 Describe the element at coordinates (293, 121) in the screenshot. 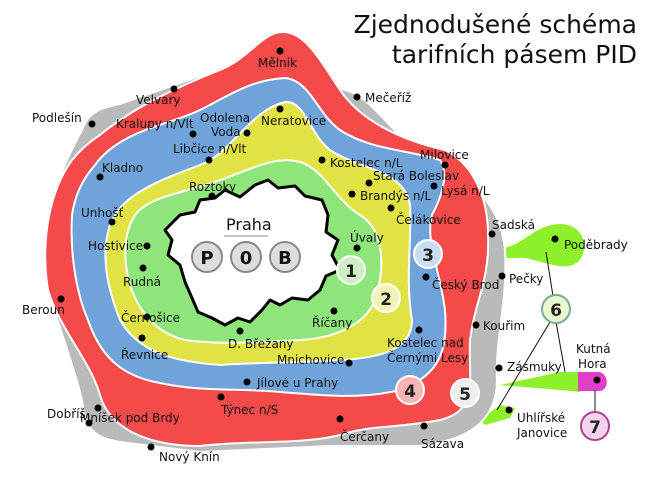

I see `town-neratovice: Neratovice` at that location.